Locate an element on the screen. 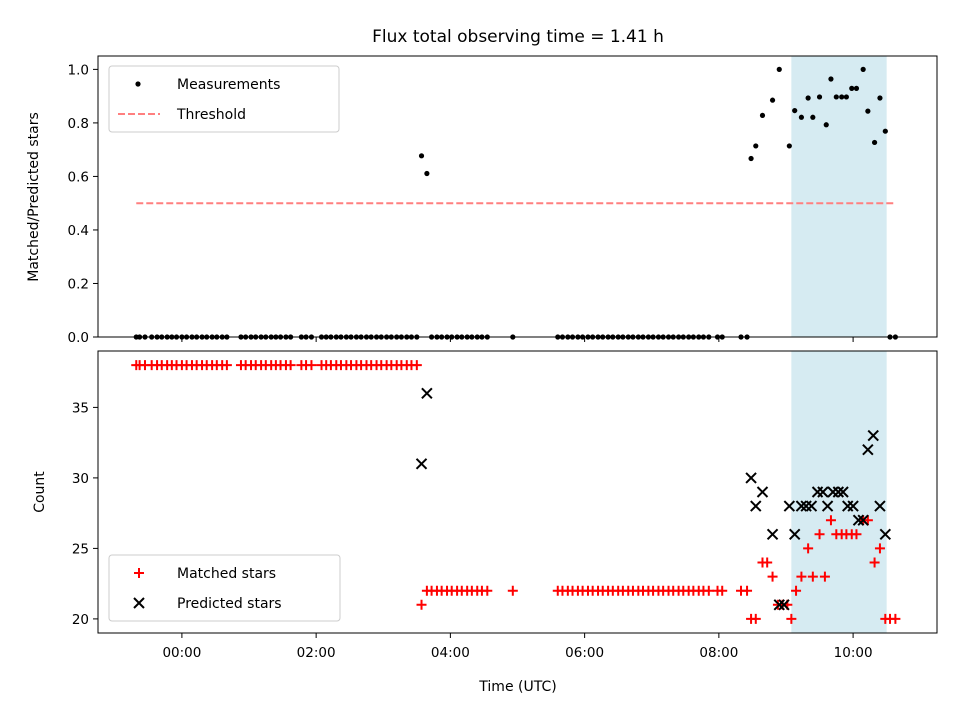 The height and width of the screenshot is (720, 960). legend-matched-label: Matched stars is located at coordinates (226, 574).